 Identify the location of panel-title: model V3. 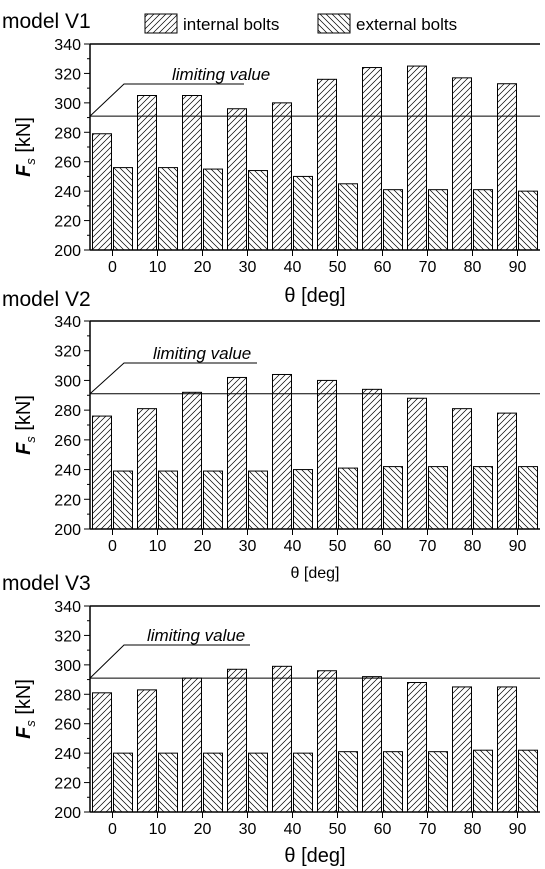
(46, 583).